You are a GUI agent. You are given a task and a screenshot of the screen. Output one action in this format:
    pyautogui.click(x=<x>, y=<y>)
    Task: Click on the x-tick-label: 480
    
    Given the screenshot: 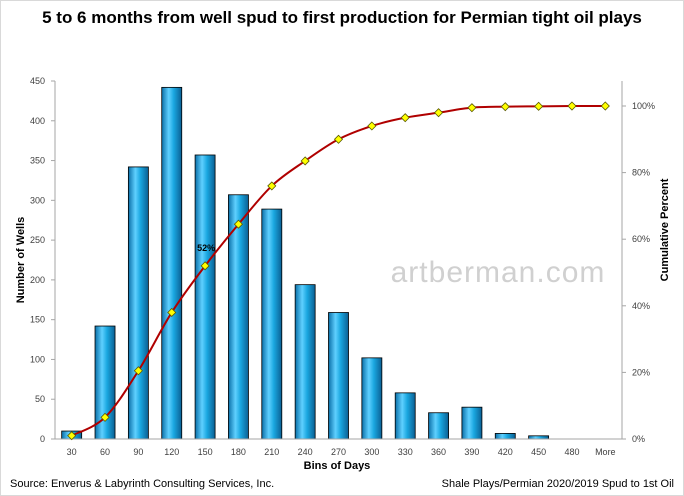 What is the action you would take?
    pyautogui.click(x=571, y=452)
    